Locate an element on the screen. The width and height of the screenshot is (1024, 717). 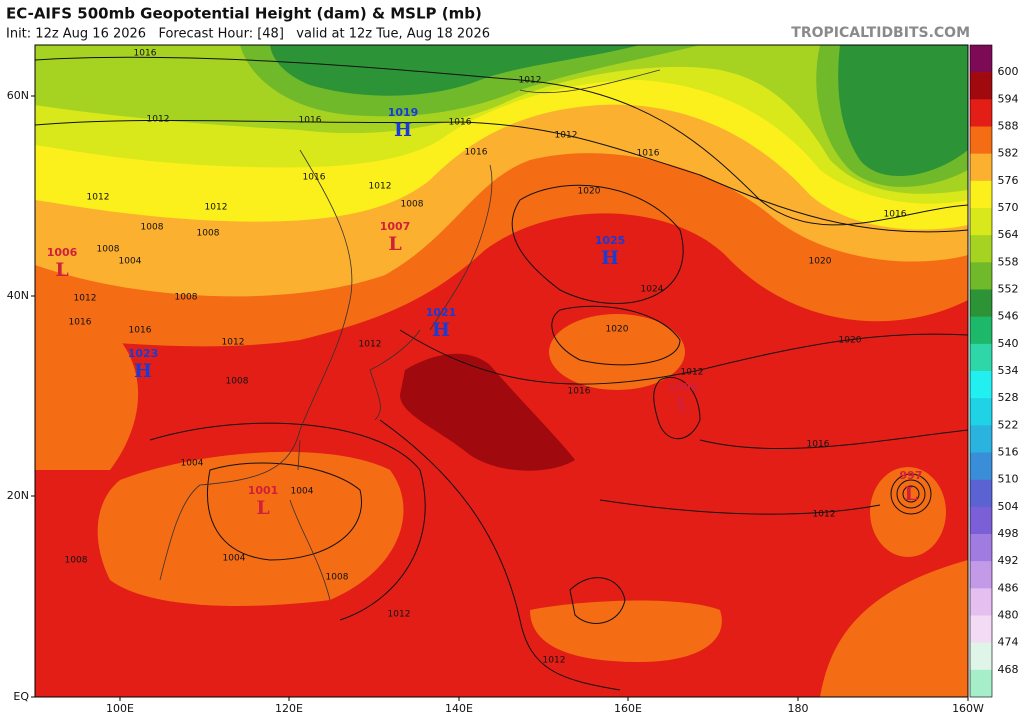
center-value: 1001 is located at coordinates (263, 490).